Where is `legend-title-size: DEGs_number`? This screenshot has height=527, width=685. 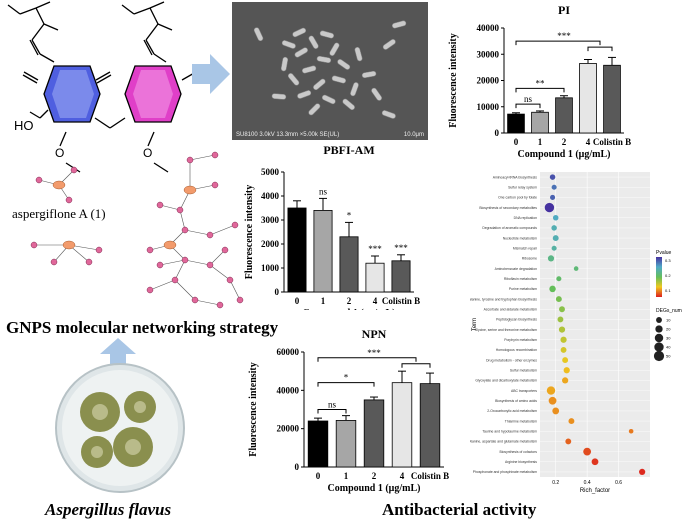
legend-title-size: DEGs_number is located at coordinates (669, 311).